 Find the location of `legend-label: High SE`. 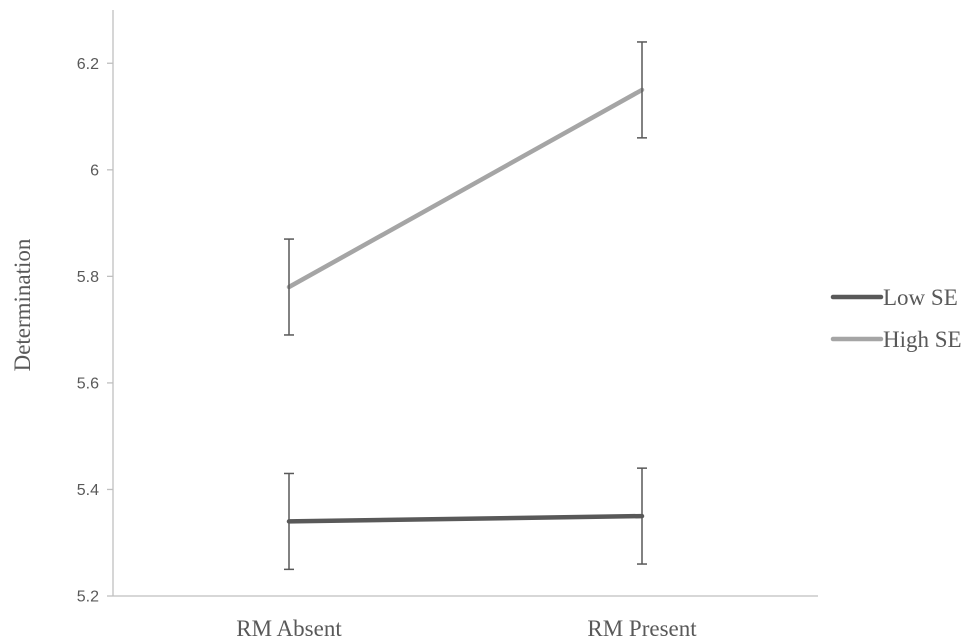

legend-label: High SE is located at coordinates (922, 339).